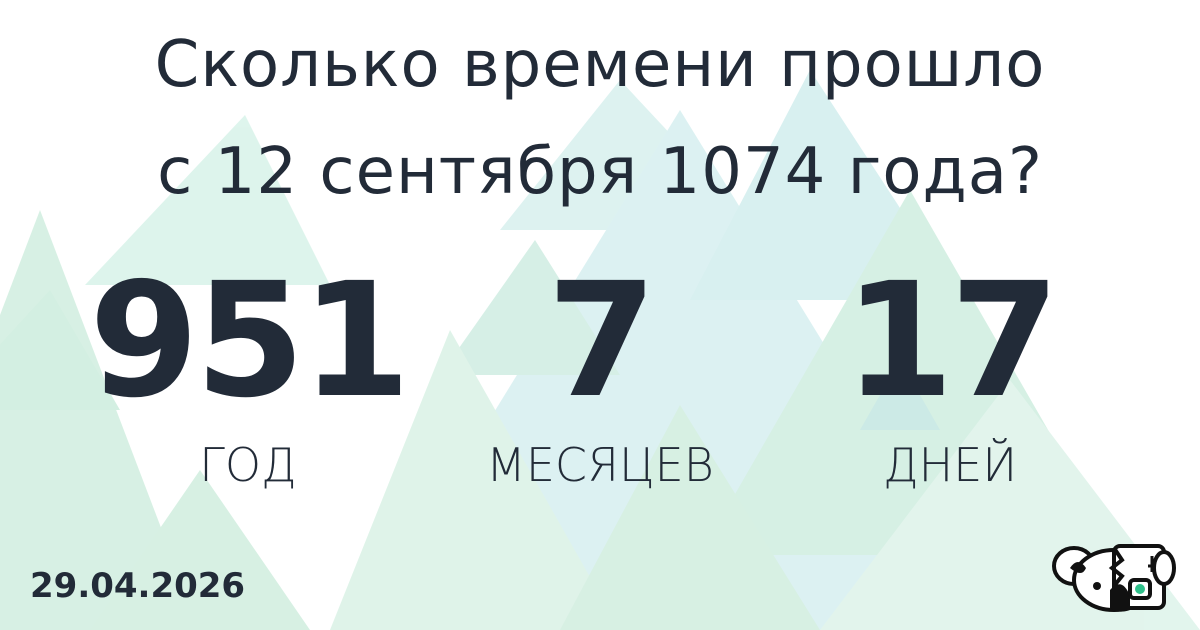 The height and width of the screenshot is (630, 1200). What do you see at coordinates (602, 341) in the screenshot?
I see `months-value: 7` at bounding box center [602, 341].